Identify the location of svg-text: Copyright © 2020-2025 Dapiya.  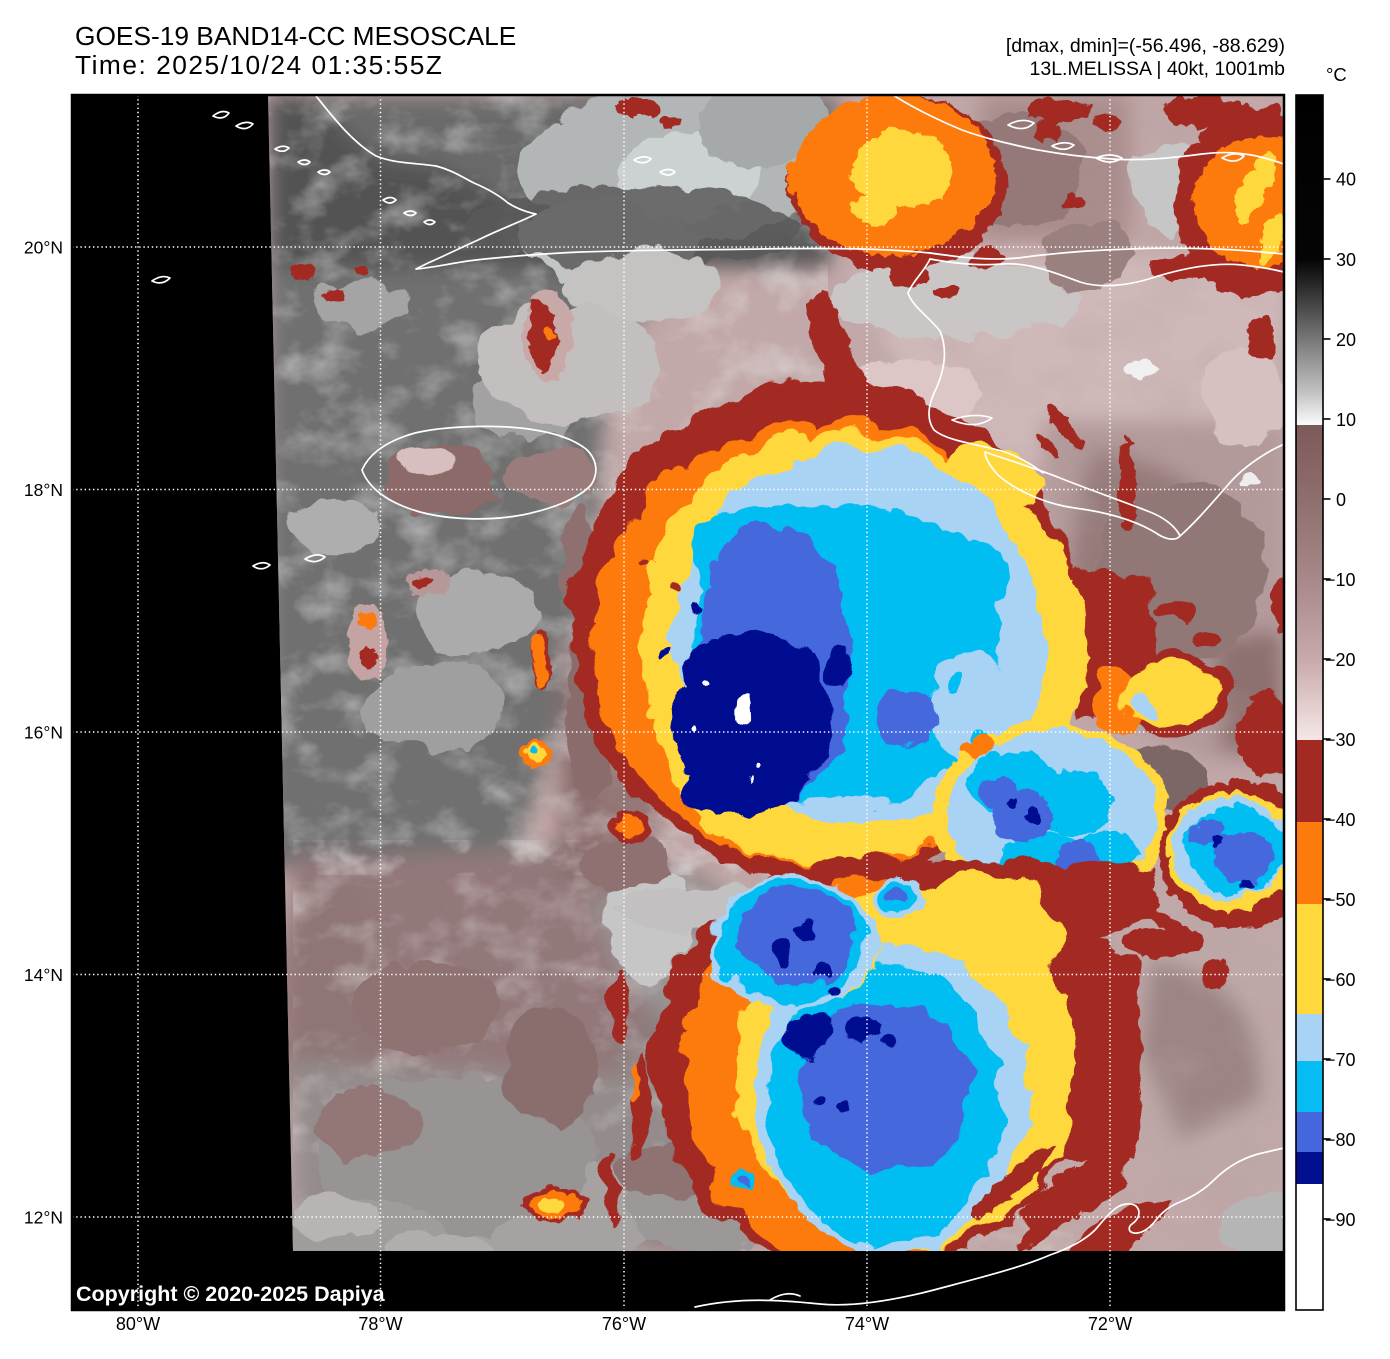
(231, 1294).